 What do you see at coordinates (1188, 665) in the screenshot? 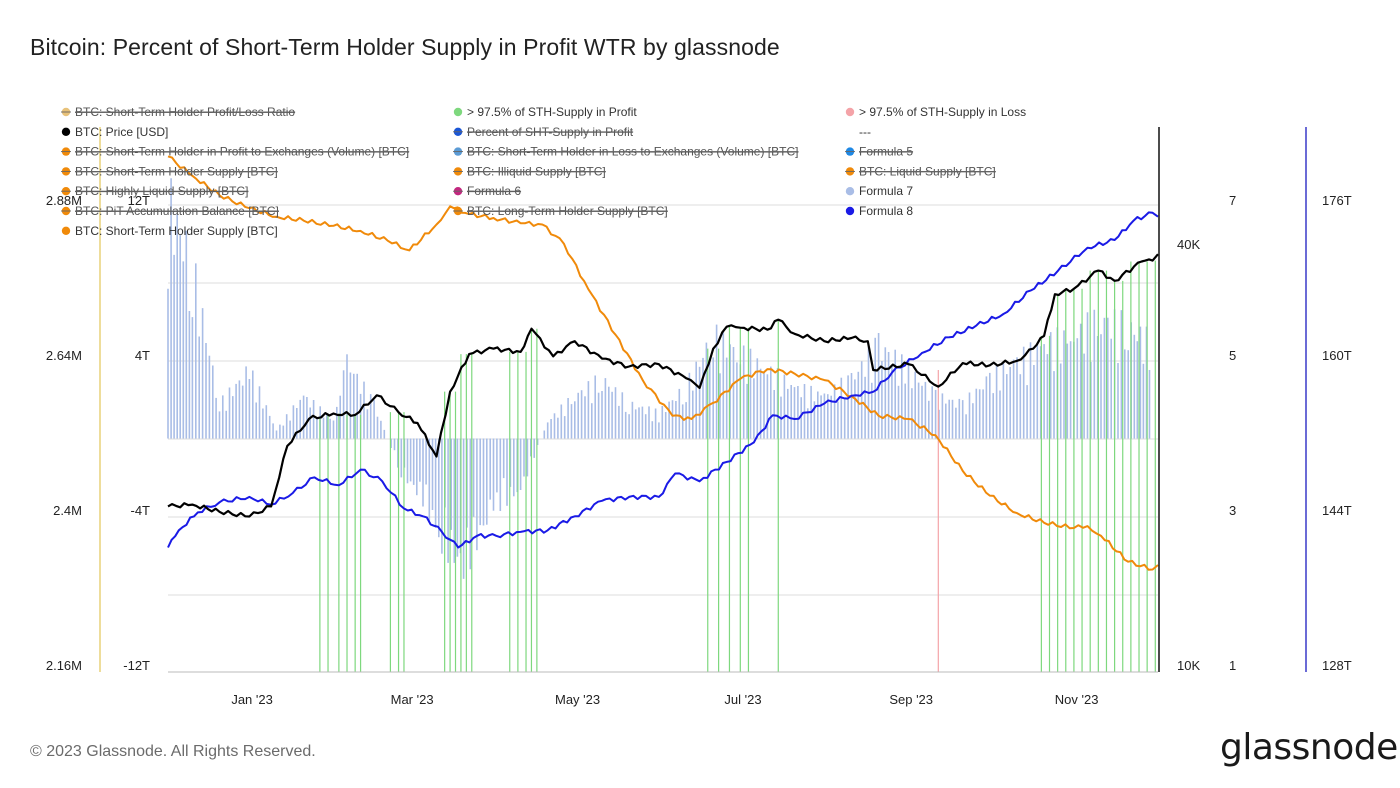
I see `price-tick: 10K` at bounding box center [1188, 665].